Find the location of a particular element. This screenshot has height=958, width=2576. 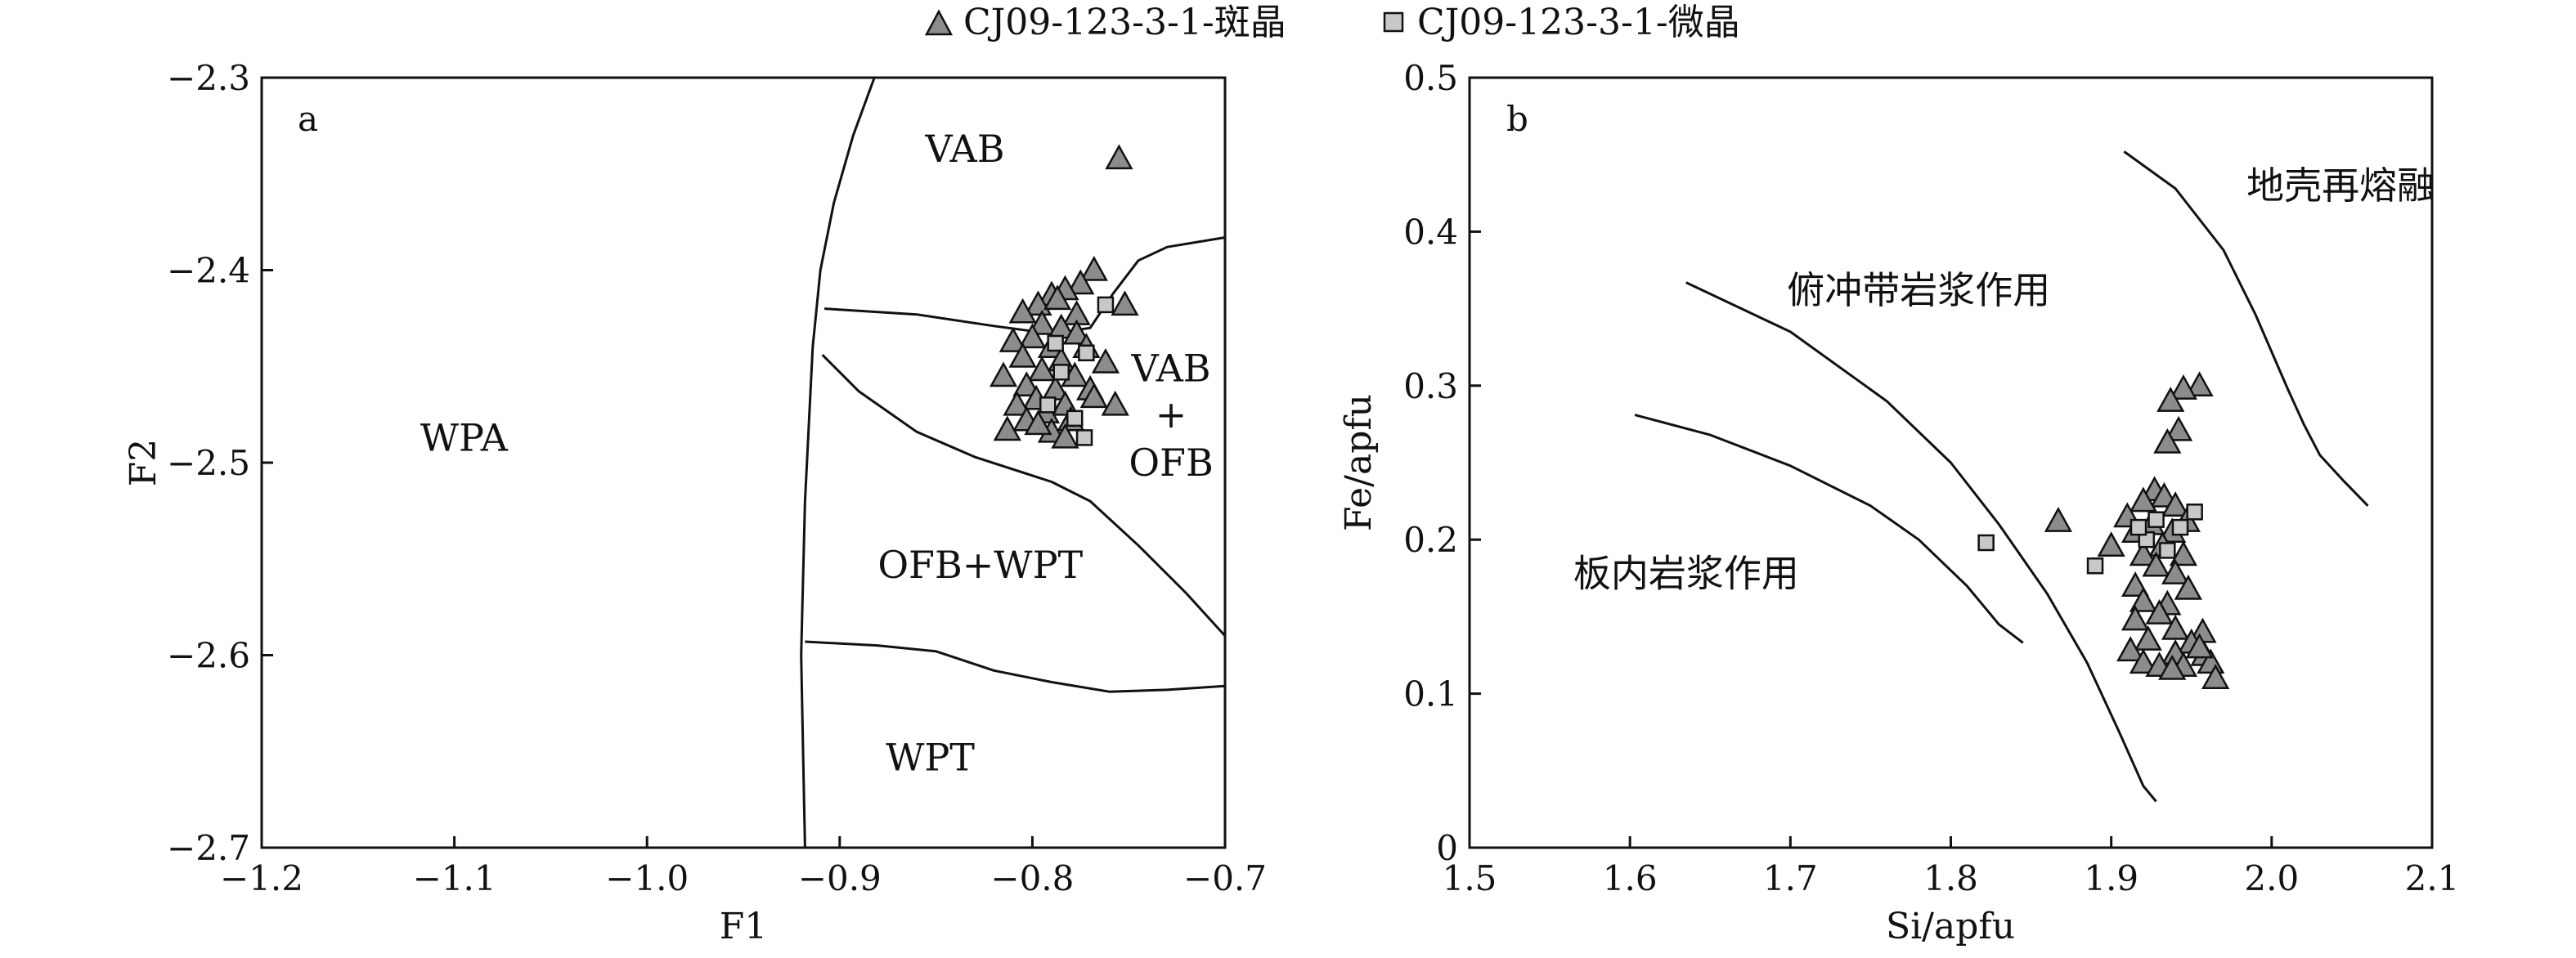

panel-a-x-axis-label: F1 is located at coordinates (744, 926).